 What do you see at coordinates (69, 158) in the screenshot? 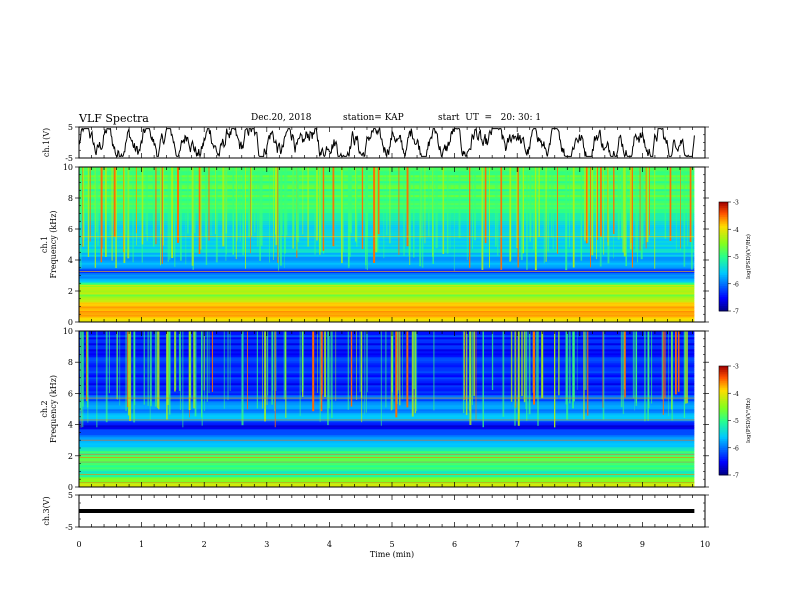
I see `y-tick-label: -5` at bounding box center [69, 158].